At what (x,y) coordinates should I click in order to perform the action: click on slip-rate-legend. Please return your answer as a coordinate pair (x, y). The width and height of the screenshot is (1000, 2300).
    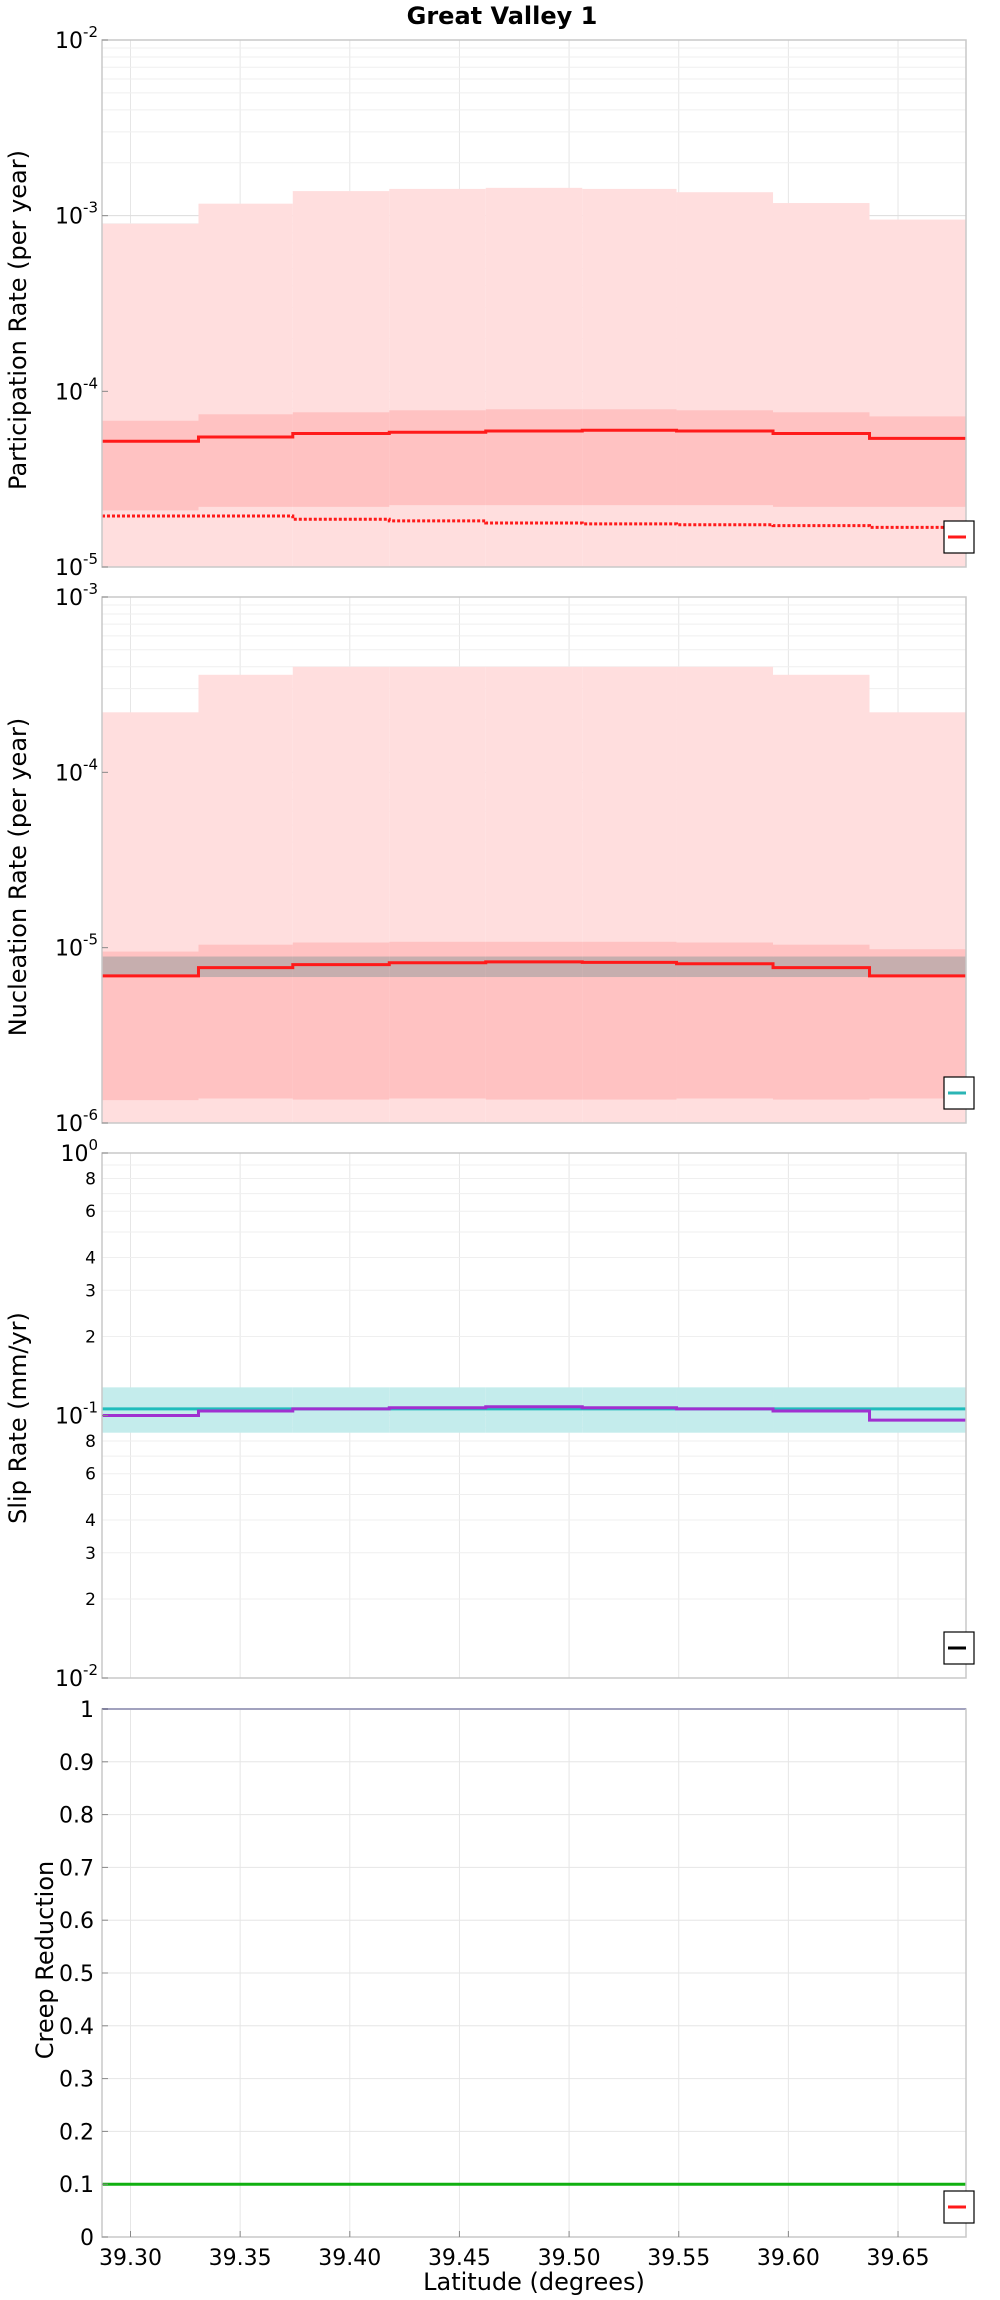
    Looking at the image, I should click on (959, 1648).